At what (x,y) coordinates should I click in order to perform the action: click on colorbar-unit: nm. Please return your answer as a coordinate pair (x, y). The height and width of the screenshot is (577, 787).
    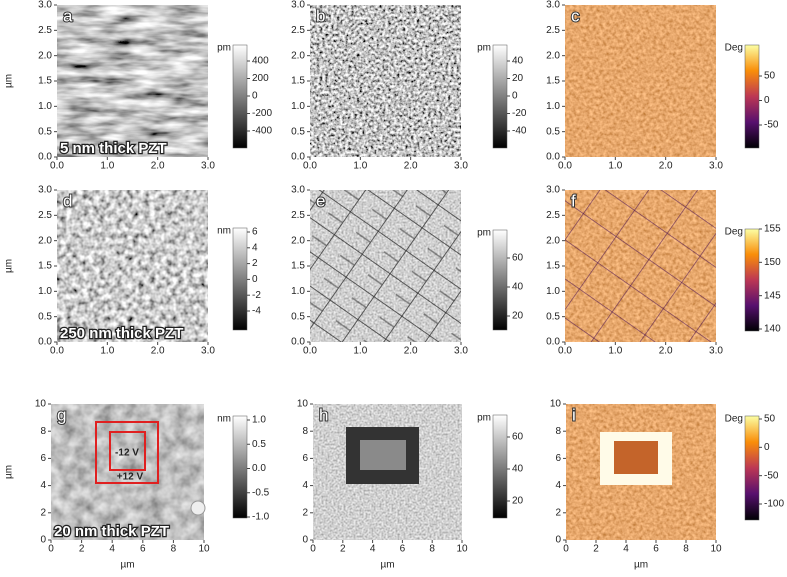
    Looking at the image, I should click on (224, 419).